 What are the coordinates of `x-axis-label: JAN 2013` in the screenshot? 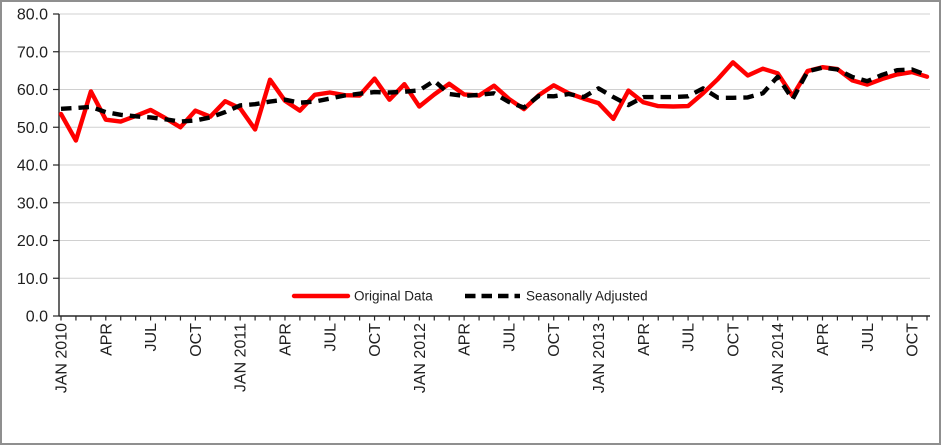 It's located at (599, 358).